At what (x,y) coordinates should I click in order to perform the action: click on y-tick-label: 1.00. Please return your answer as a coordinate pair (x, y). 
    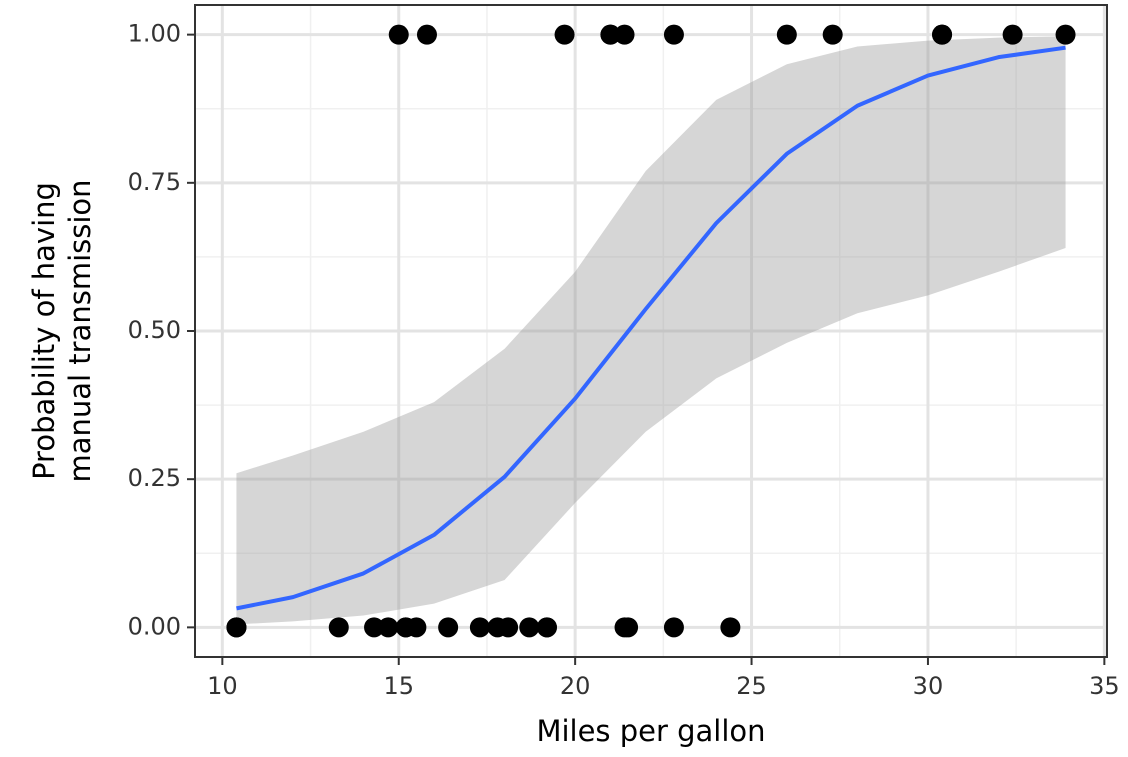
    Looking at the image, I should click on (154, 34).